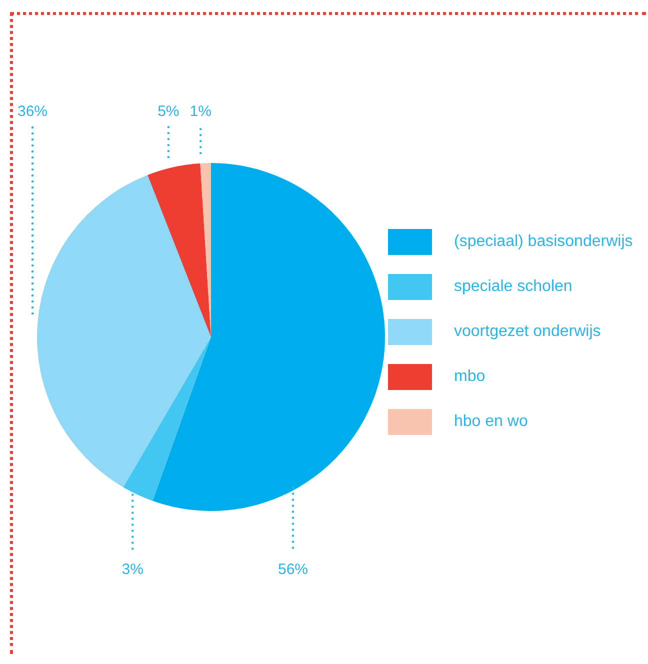  I want to click on data-label: 1%, so click(201, 111).